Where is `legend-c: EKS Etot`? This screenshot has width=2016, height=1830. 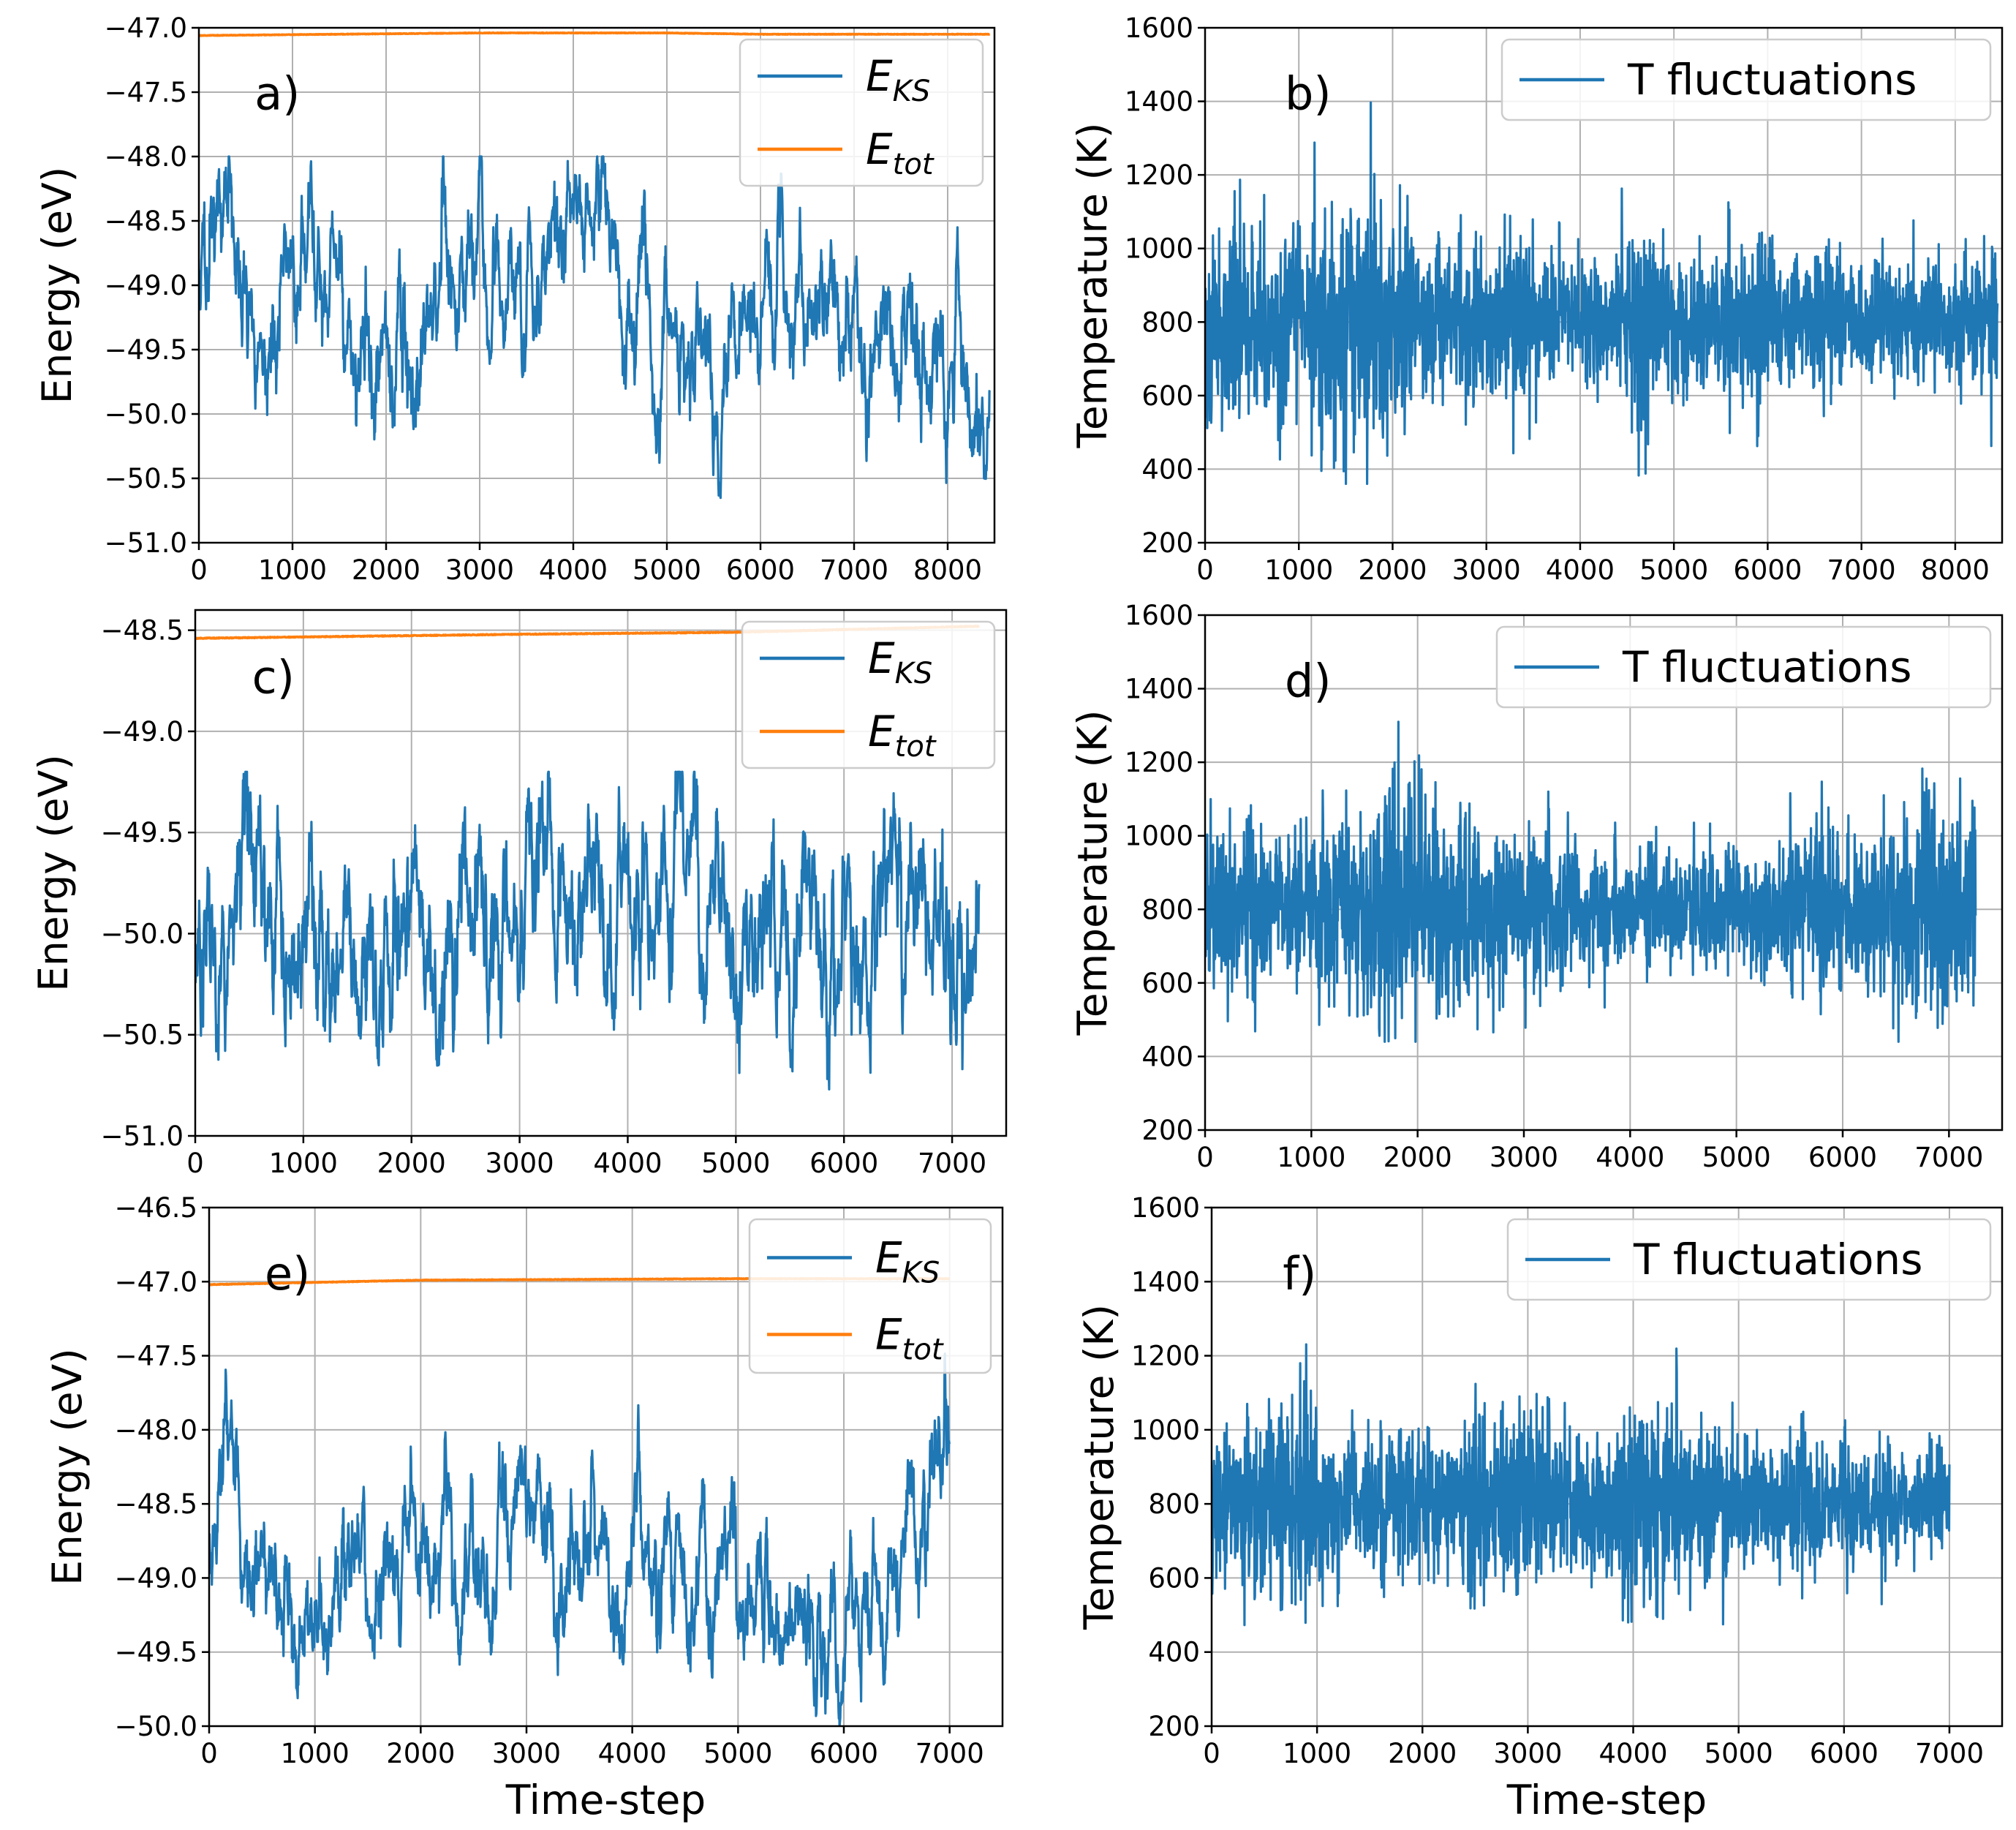 legend-c: EKS Etot is located at coordinates (868, 695).